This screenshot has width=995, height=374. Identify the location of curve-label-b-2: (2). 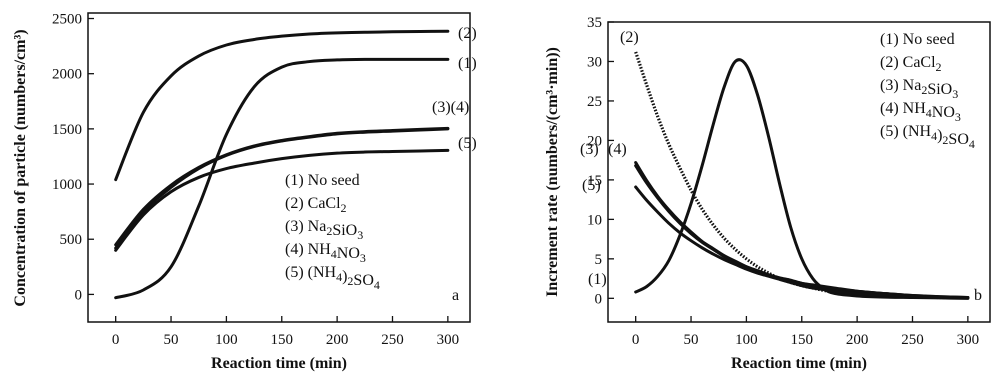
(629, 37).